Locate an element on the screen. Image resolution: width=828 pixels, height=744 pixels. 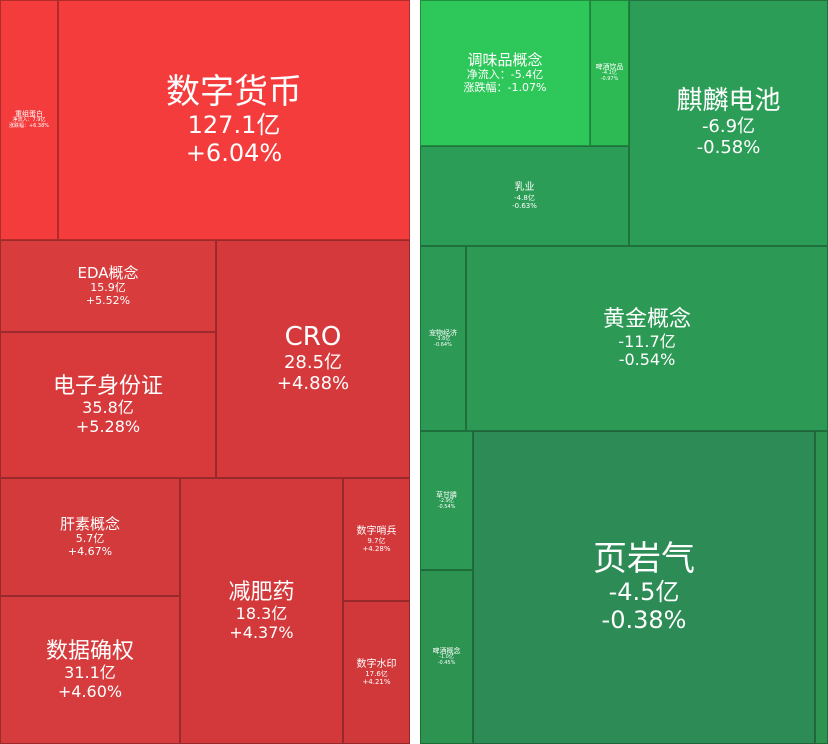
treemap-tile-sjqq: 数据确权 31.1亿 +4.60% is located at coordinates (90, 670).